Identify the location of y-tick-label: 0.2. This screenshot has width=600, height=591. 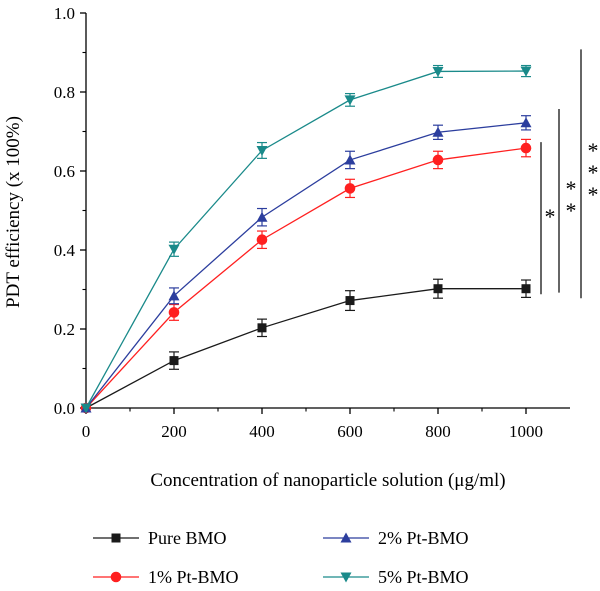
(64, 329).